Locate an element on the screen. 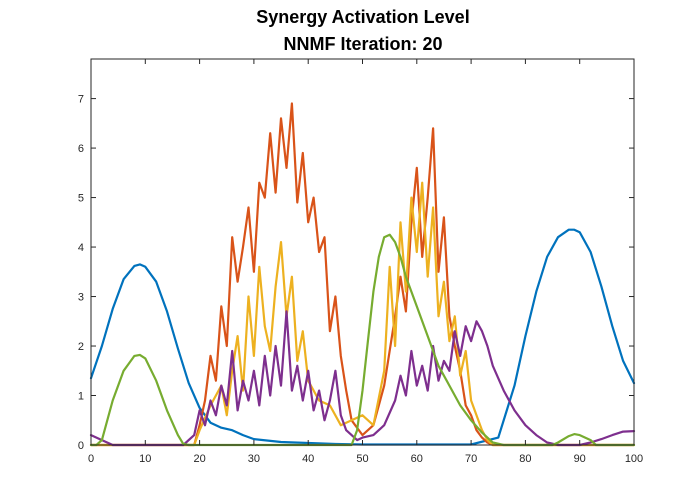 Image resolution: width=700 pixels, height=500 pixels. y-tick-label: 4 is located at coordinates (81, 248).